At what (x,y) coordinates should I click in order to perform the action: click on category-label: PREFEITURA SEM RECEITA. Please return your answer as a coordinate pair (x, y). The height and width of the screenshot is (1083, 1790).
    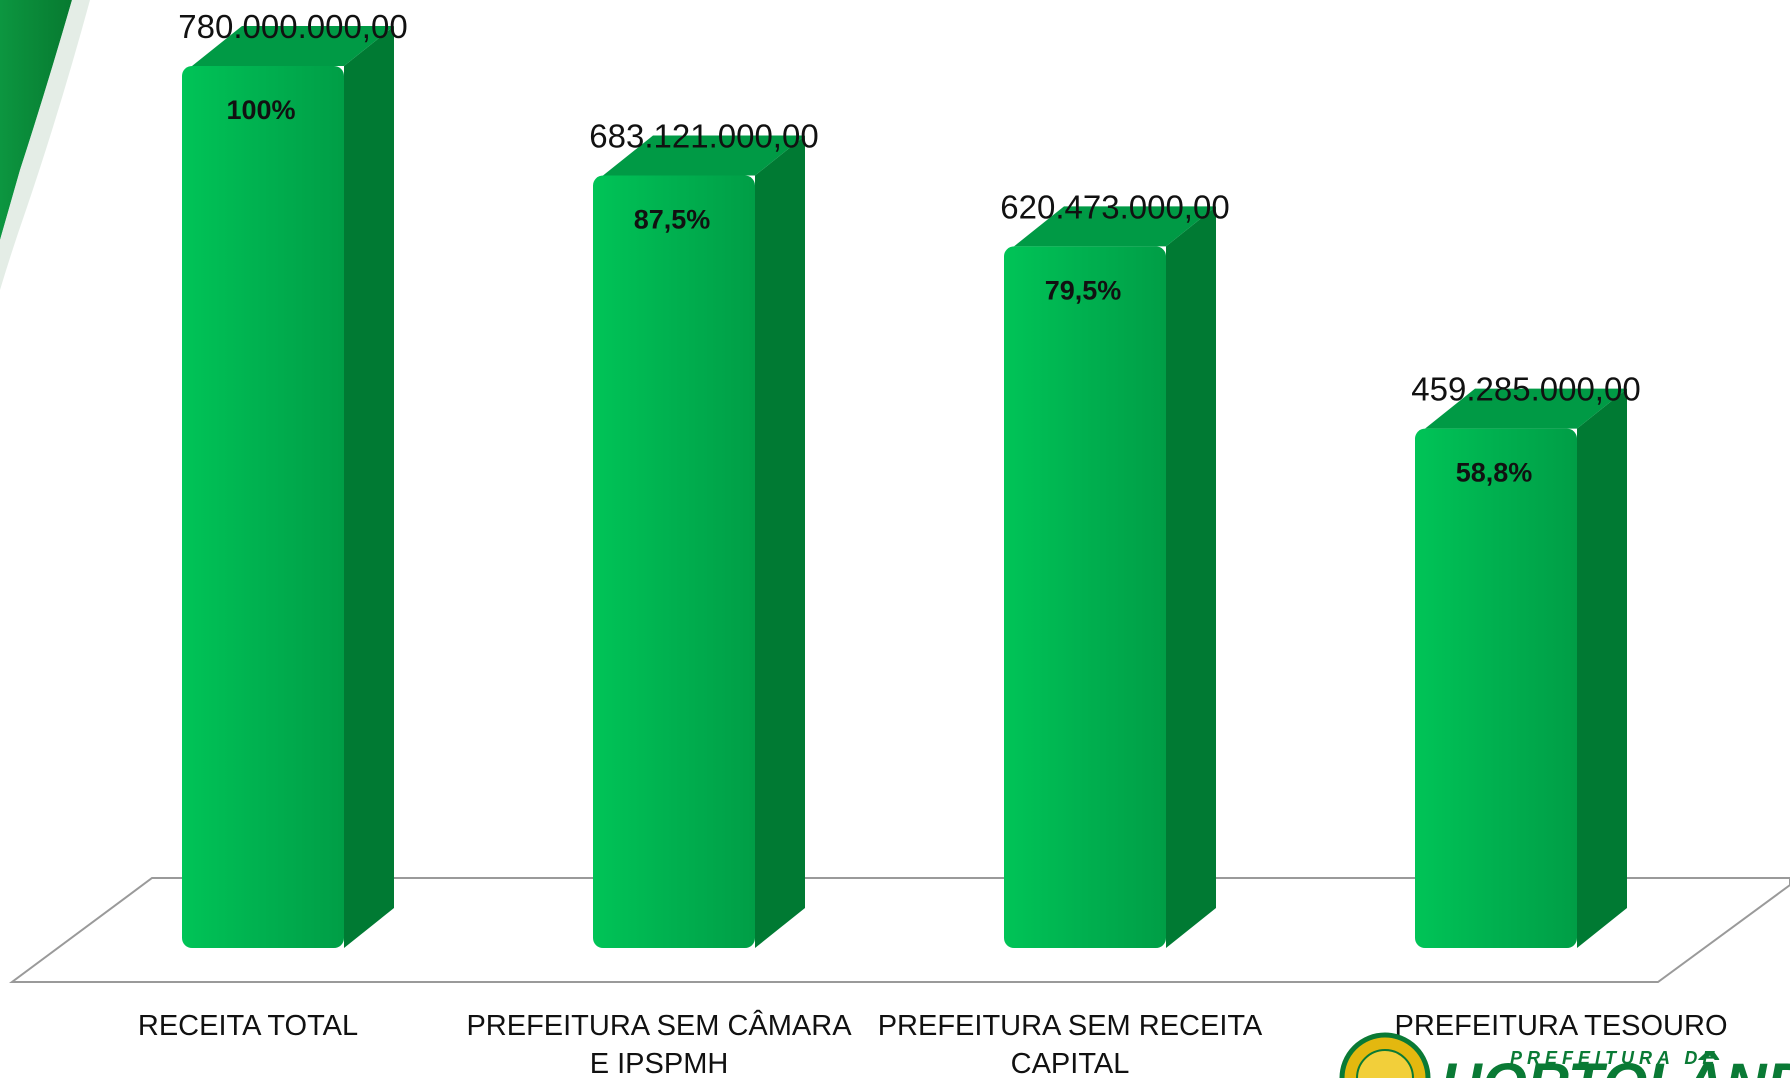
    Looking at the image, I should click on (1070, 1026).